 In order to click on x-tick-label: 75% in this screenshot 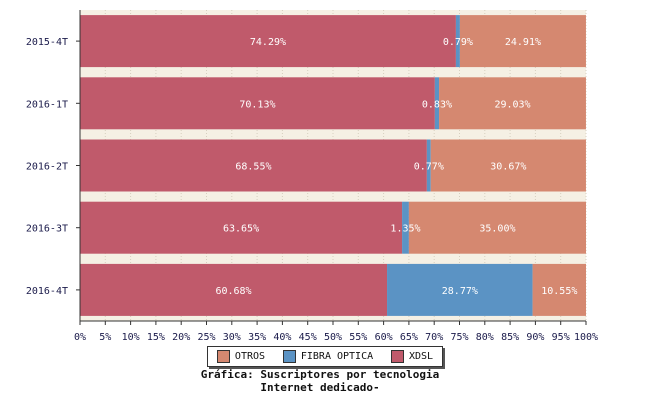, I will do `click(459, 337)`.